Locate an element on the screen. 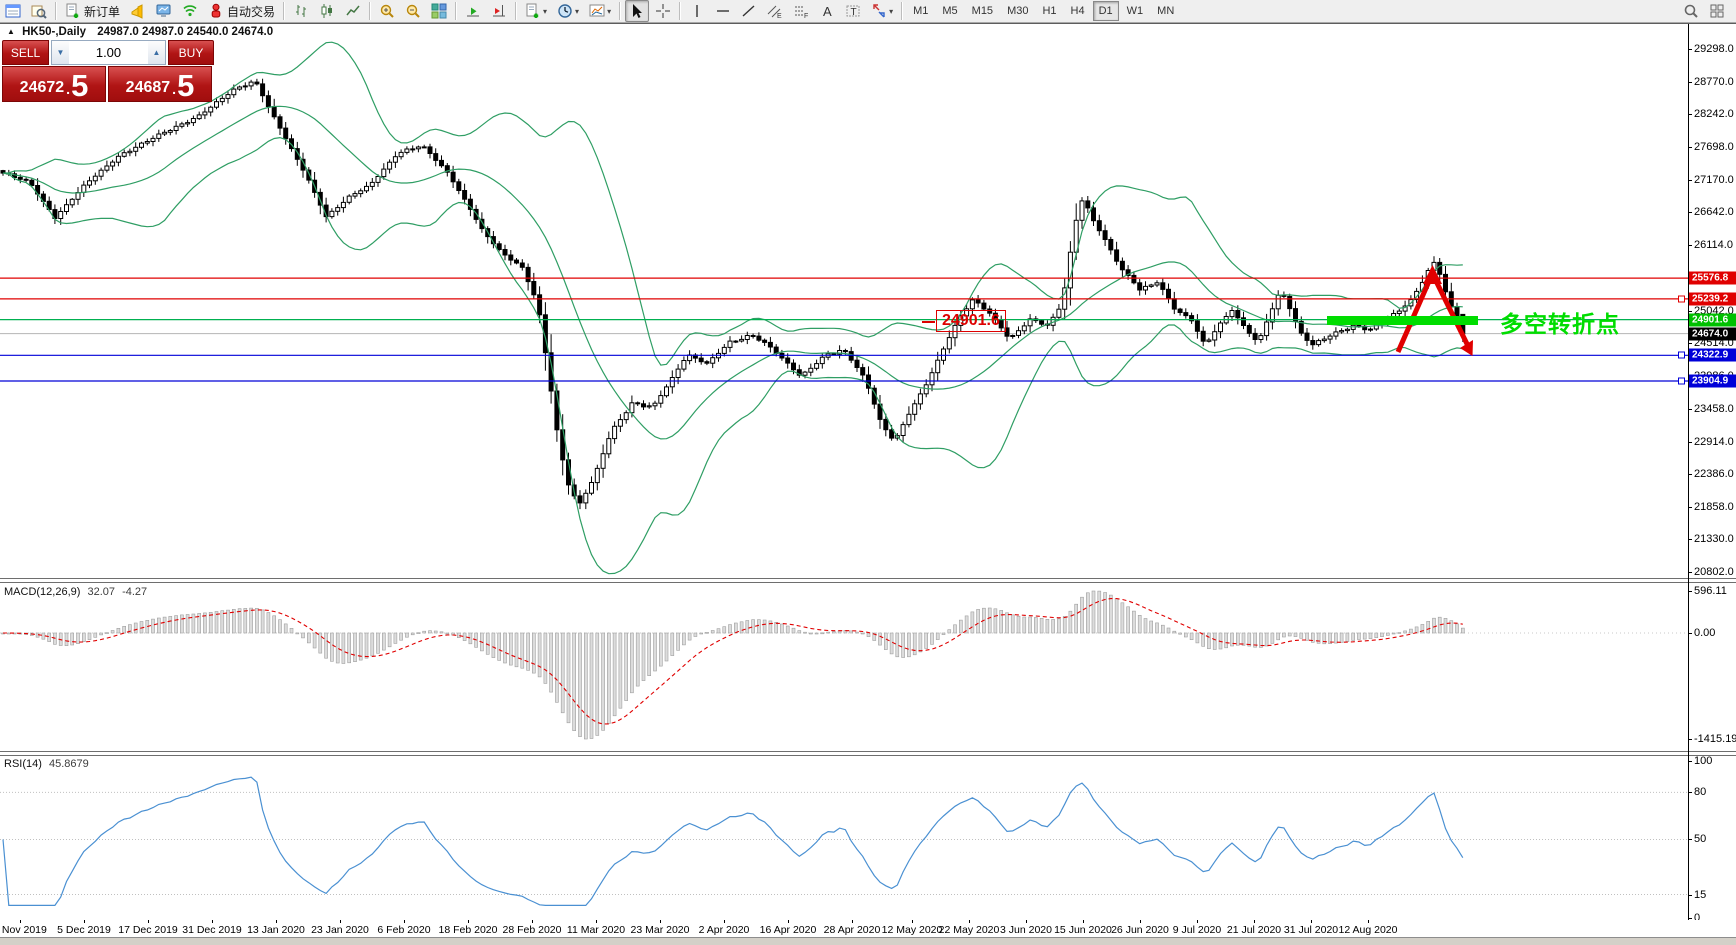 The width and height of the screenshot is (1736, 945). candle-chart-mode-button is located at coordinates (327, 11).